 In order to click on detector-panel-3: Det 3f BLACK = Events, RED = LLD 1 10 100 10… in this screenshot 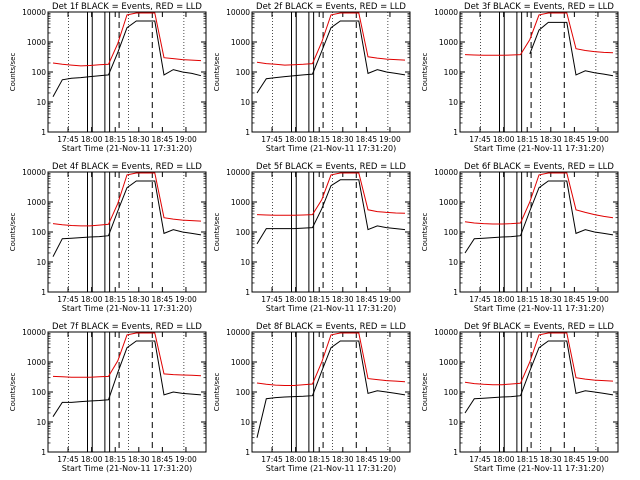, I will do `click(520, 77)`.